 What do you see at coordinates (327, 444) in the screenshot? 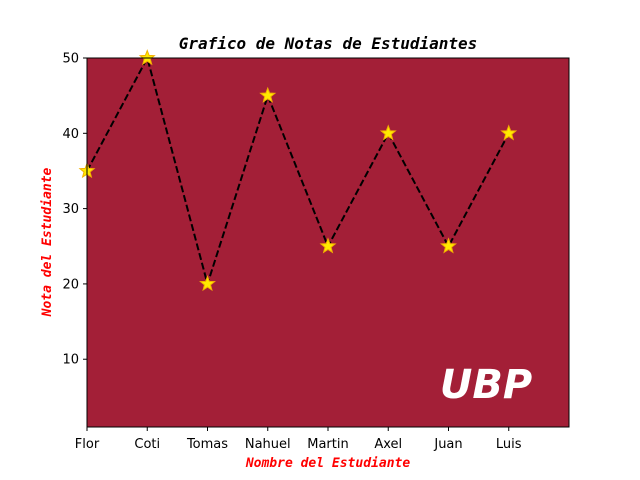
I see `x-tick-label: Martin` at bounding box center [327, 444].